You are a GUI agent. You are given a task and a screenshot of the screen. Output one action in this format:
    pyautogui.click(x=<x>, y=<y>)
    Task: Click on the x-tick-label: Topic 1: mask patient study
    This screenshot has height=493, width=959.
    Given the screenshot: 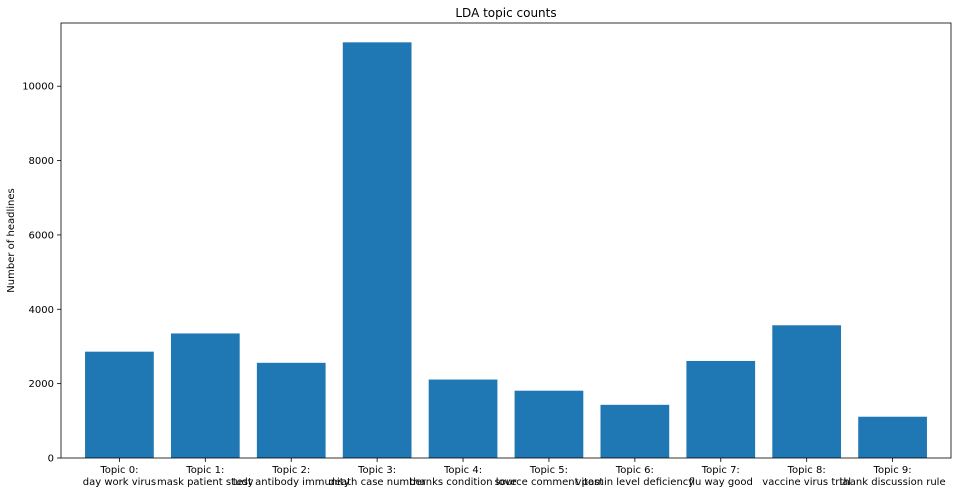 What is the action you would take?
    pyautogui.click(x=205, y=476)
    